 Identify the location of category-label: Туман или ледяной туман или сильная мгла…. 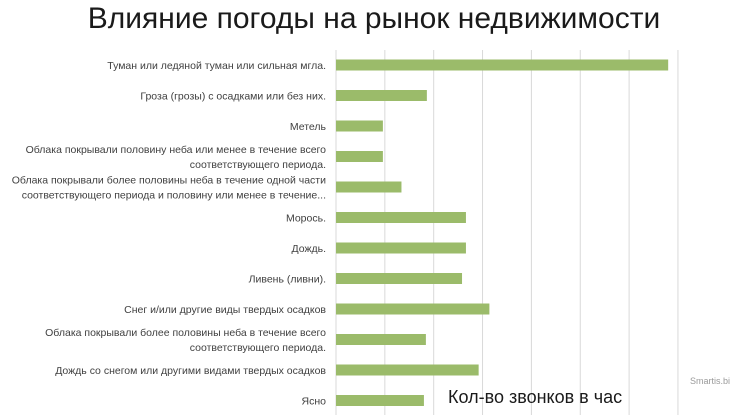
(216, 66).